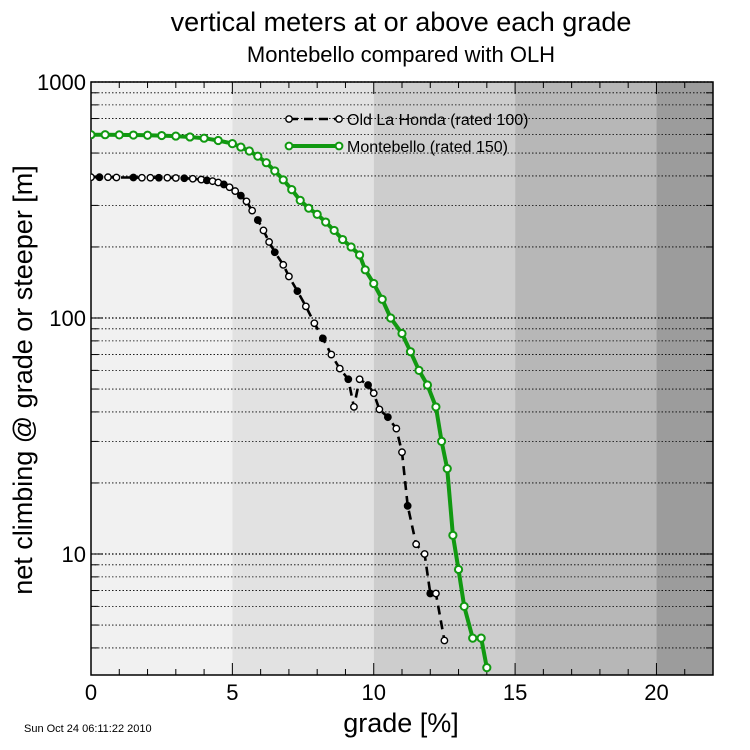 The image size is (750, 750). I want to click on x-tick-label: 5, so click(232, 692).